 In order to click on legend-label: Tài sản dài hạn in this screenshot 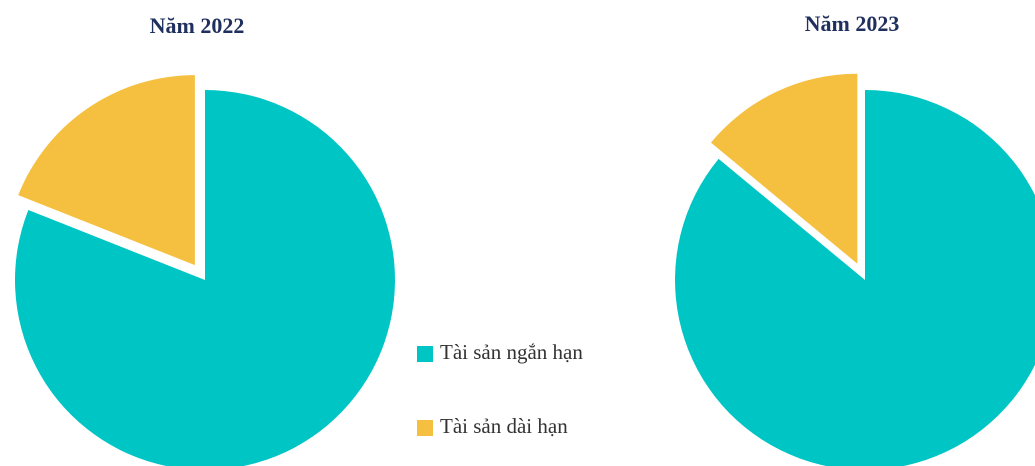, I will do `click(504, 426)`.